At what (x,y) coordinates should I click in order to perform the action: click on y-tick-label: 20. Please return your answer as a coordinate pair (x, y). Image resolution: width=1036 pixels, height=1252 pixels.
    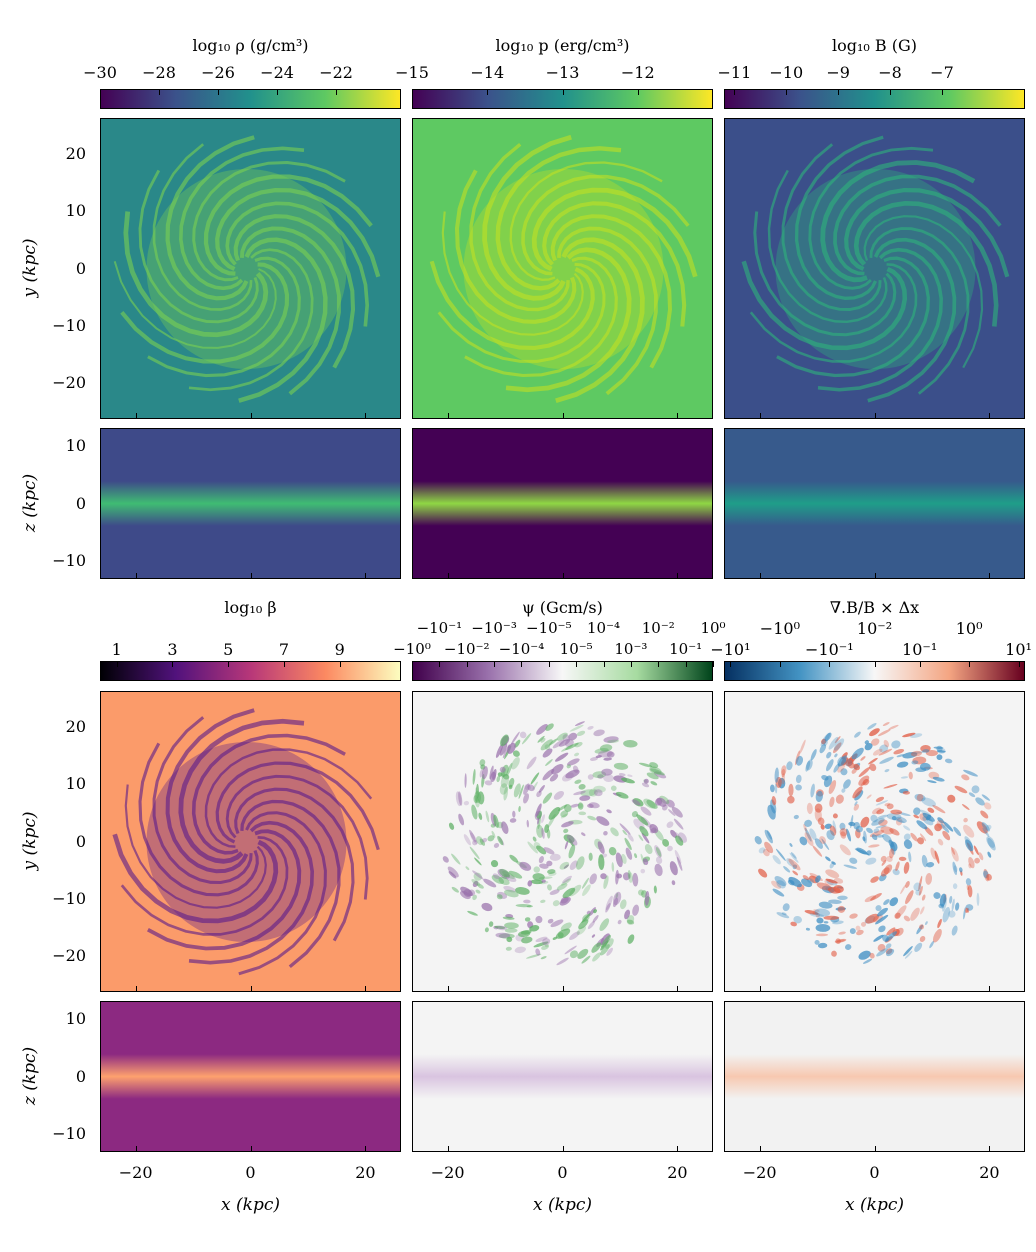
    Looking at the image, I should click on (75, 726).